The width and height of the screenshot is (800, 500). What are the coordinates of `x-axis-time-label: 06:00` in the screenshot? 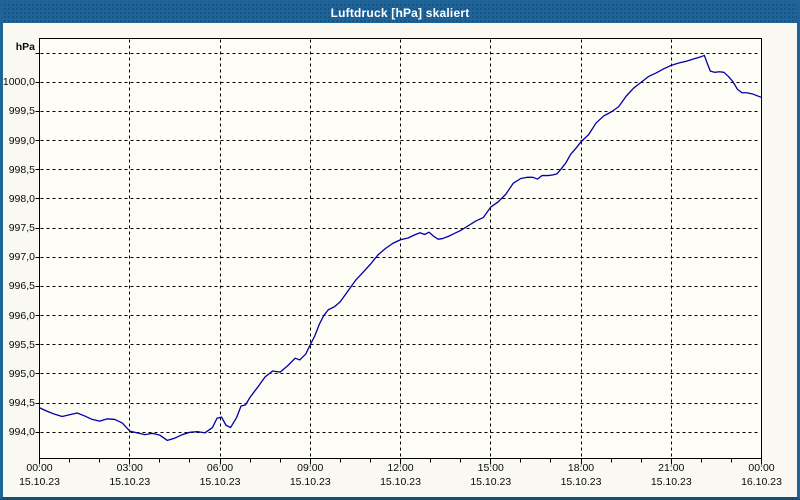 It's located at (220, 468).